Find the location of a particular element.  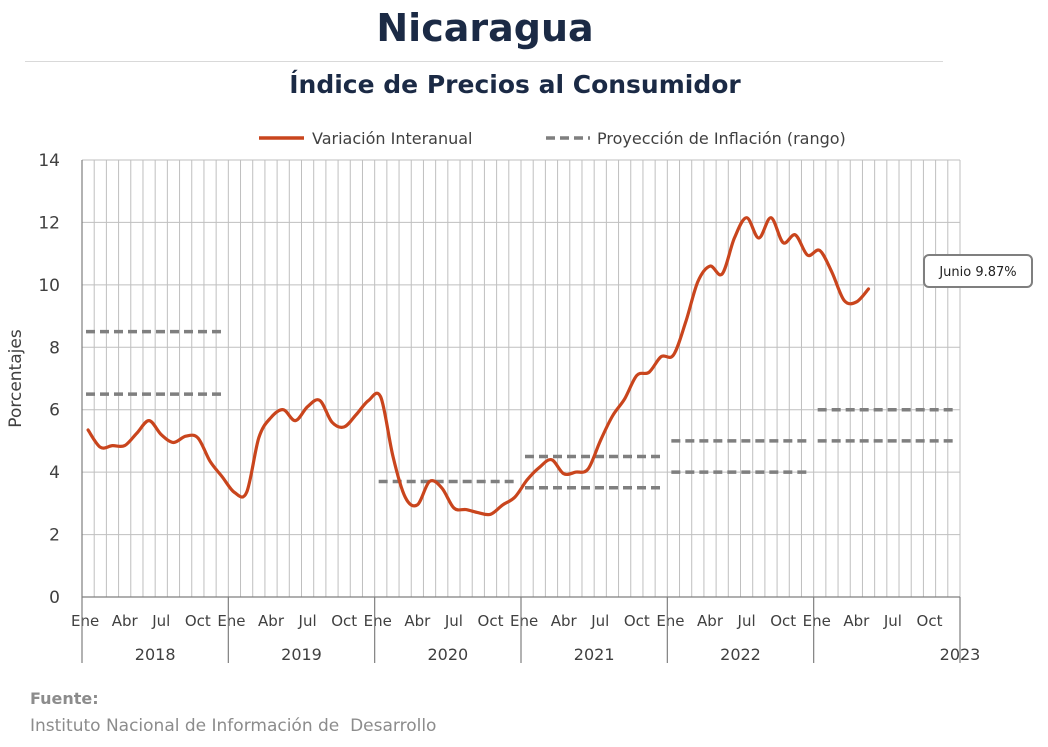

year-label: 2020 is located at coordinates (447, 654).